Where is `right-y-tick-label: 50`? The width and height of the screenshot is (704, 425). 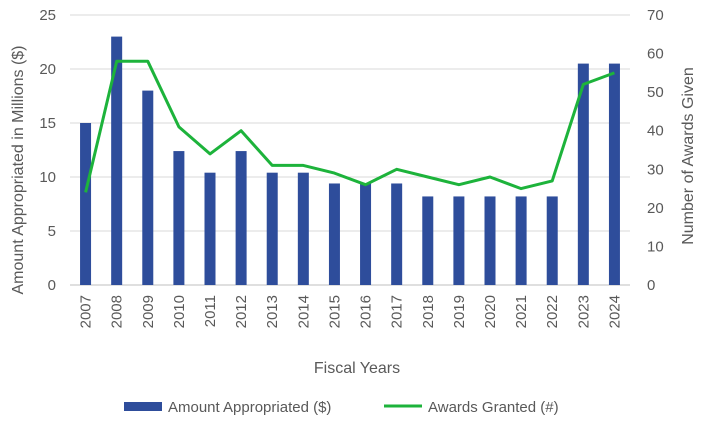
right-y-tick-label: 50 is located at coordinates (655, 92).